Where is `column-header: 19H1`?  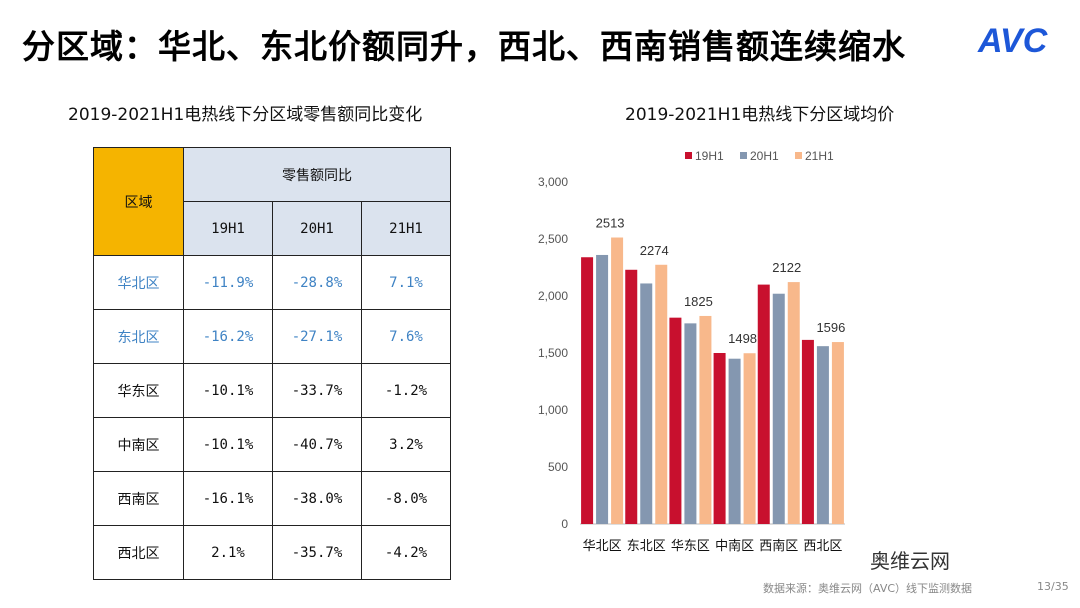
column-header: 19H1 is located at coordinates (228, 228).